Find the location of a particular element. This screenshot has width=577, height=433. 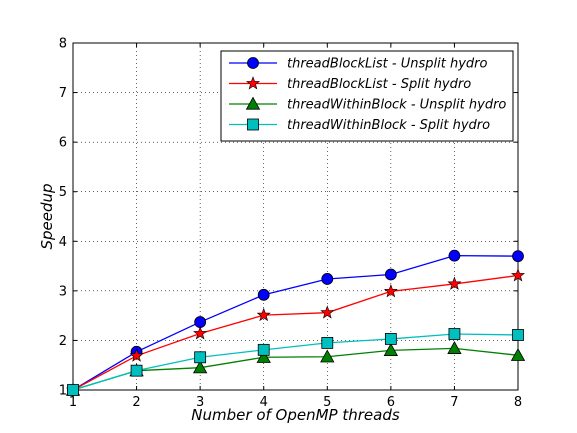

y-tick-label: 7 is located at coordinates (63, 93).